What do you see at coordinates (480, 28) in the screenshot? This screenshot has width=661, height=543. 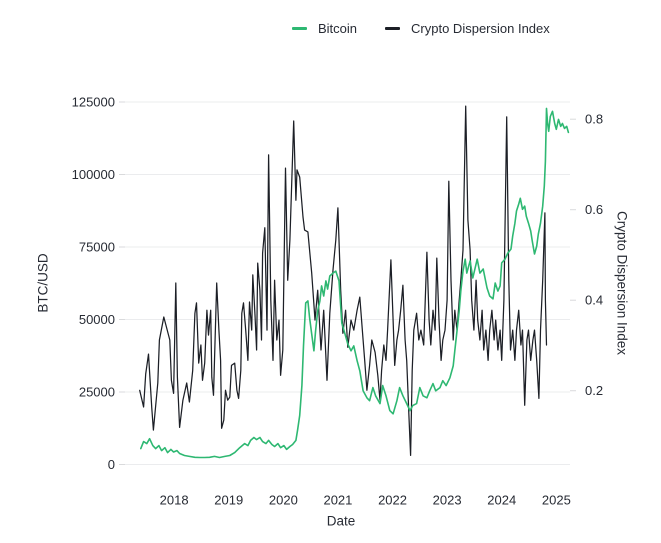 I see `legend-label-dispersion-index: Crypto Dispersion Index` at bounding box center [480, 28].